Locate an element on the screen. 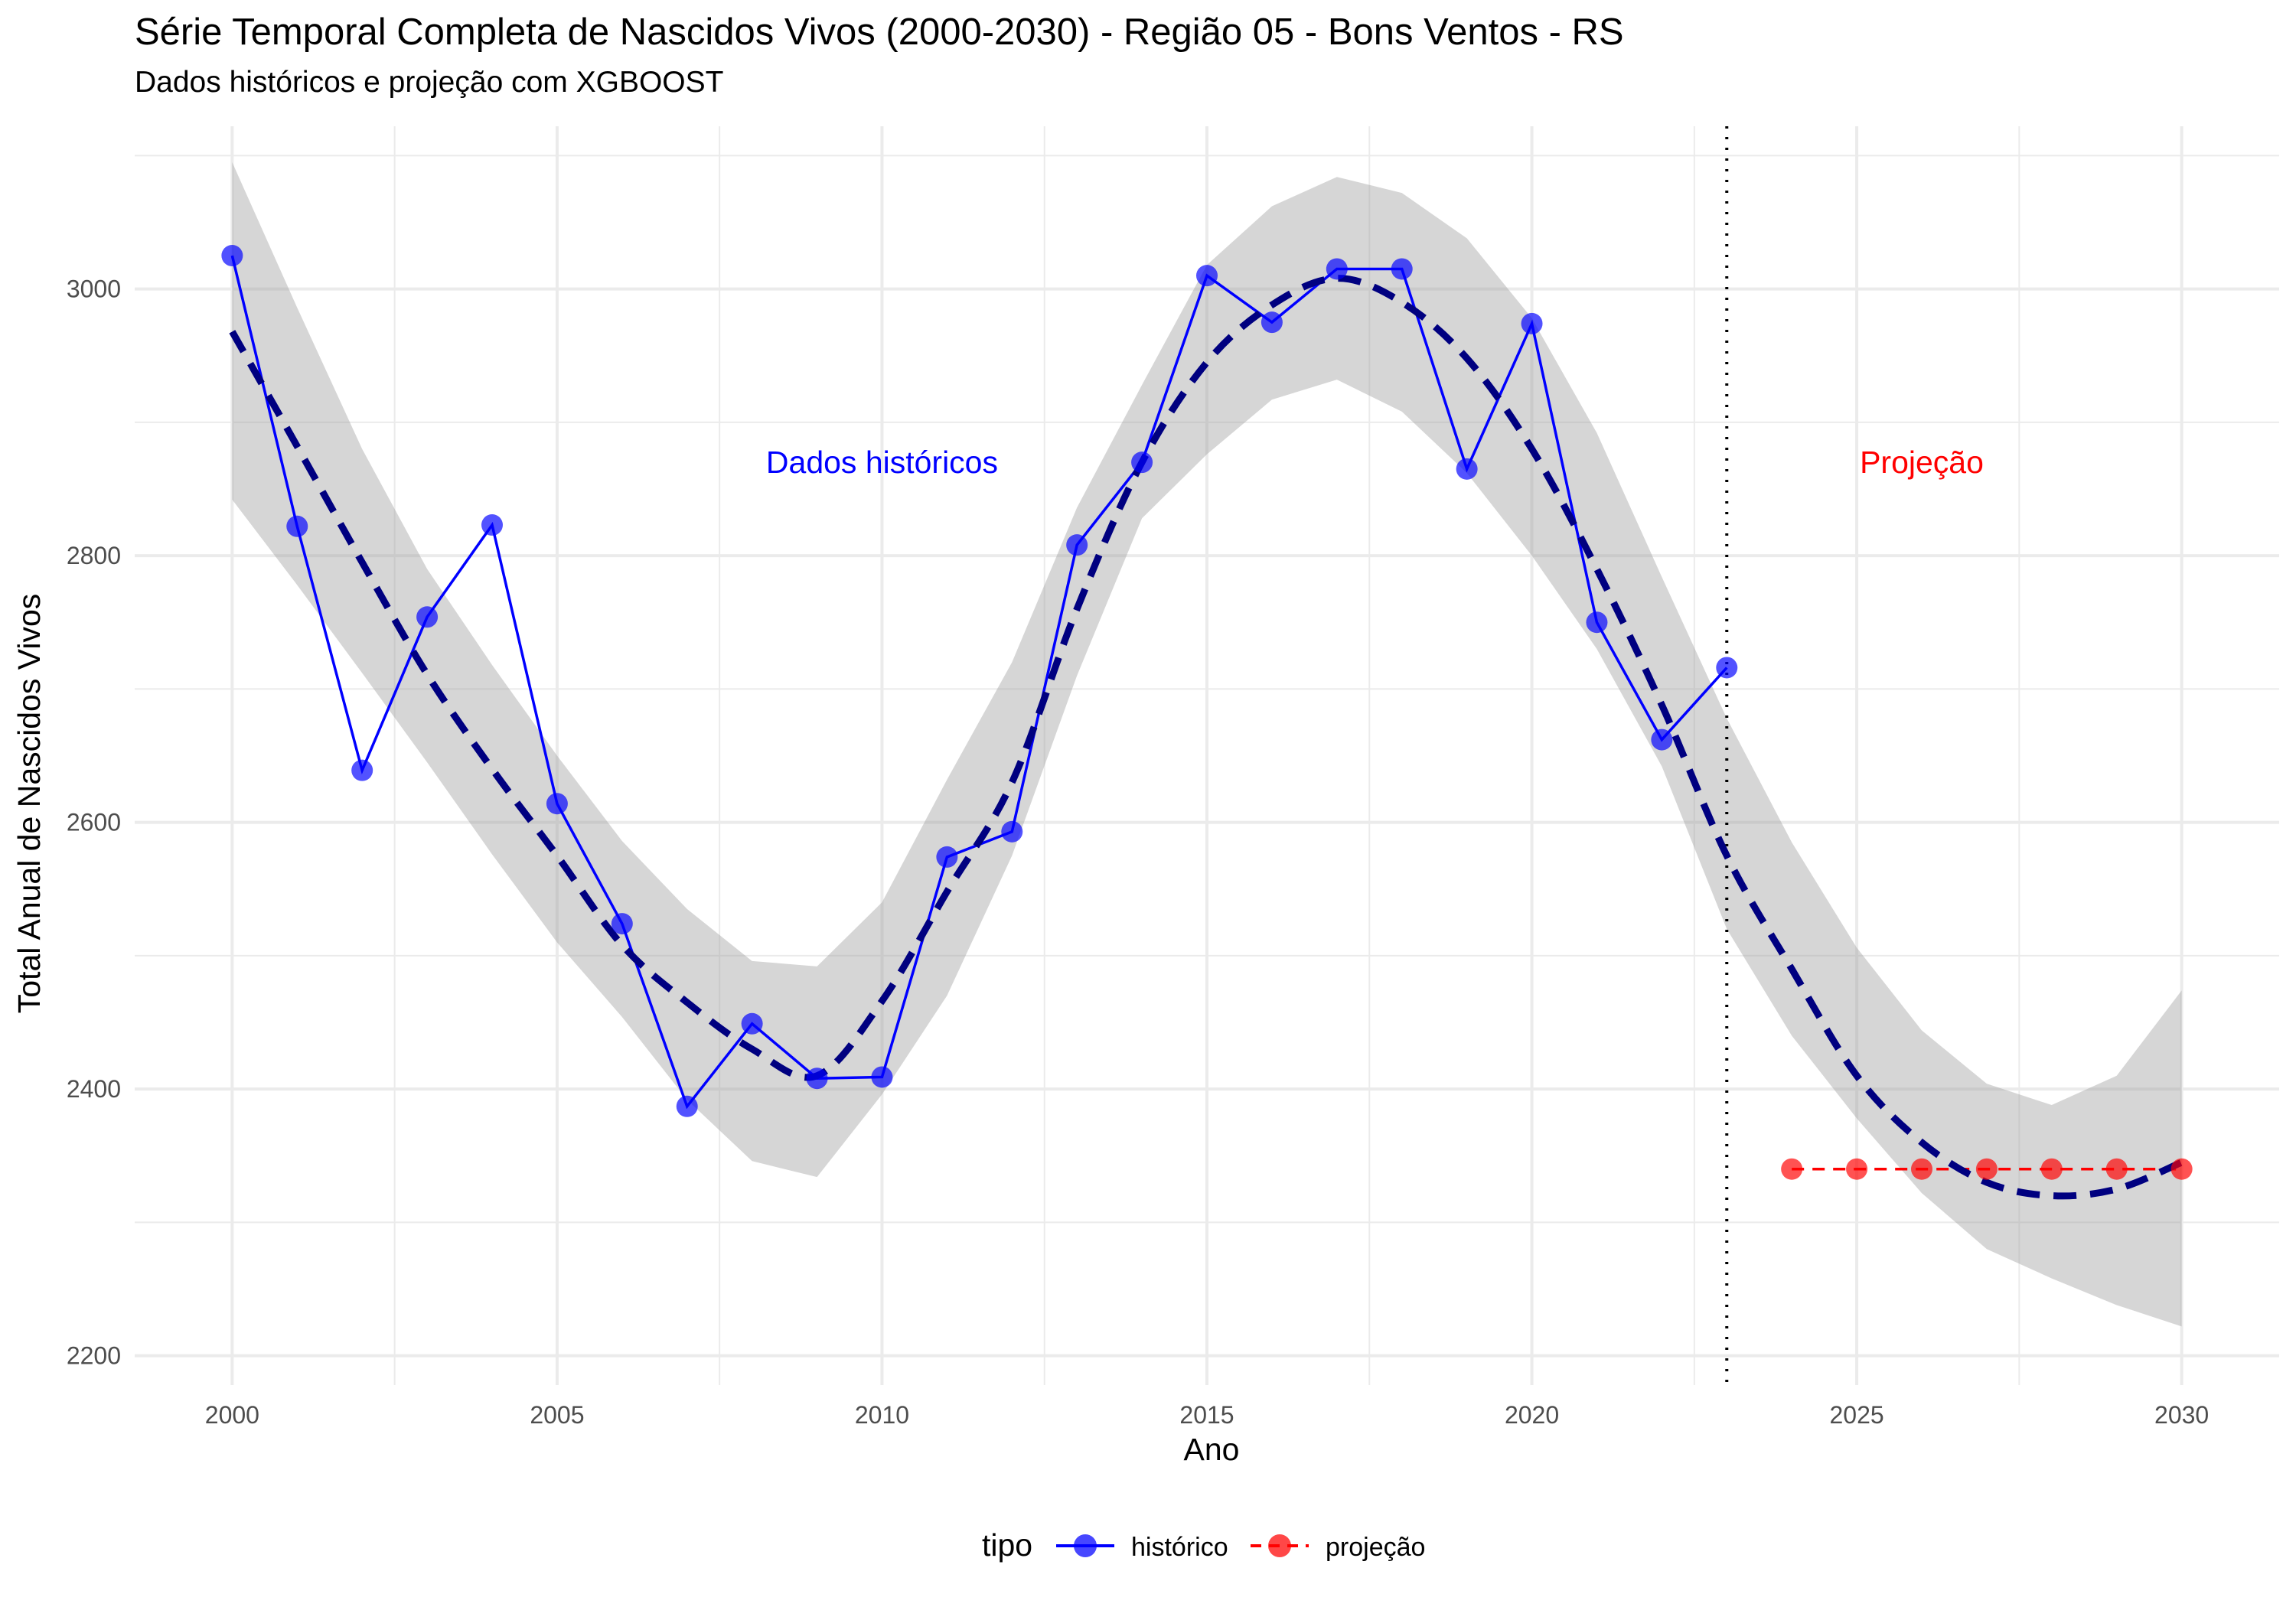  x-tick-label: 2005 is located at coordinates (557, 1415).